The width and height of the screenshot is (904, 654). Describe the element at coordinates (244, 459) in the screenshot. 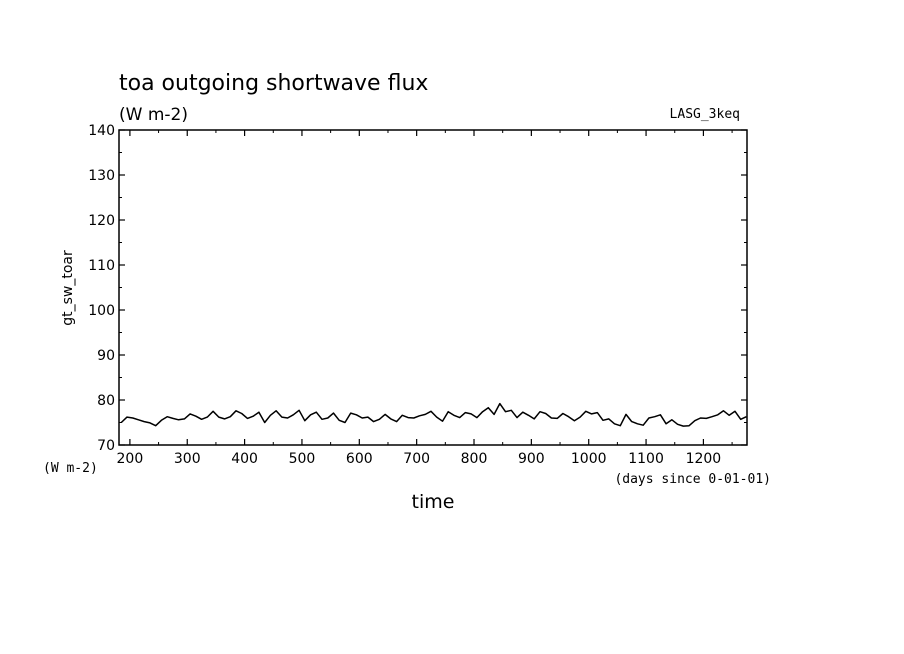

I see `x-tick-label: 400` at that location.